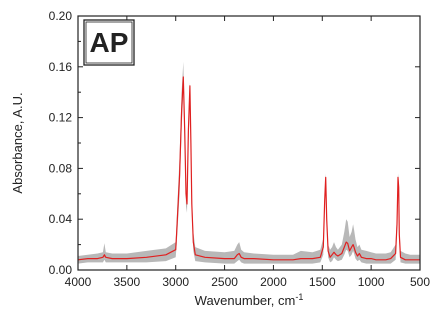 This screenshot has width=436, height=320. What do you see at coordinates (245, 300) in the screenshot?
I see `x-axis-label-text: Wavenumber, cm` at bounding box center [245, 300].